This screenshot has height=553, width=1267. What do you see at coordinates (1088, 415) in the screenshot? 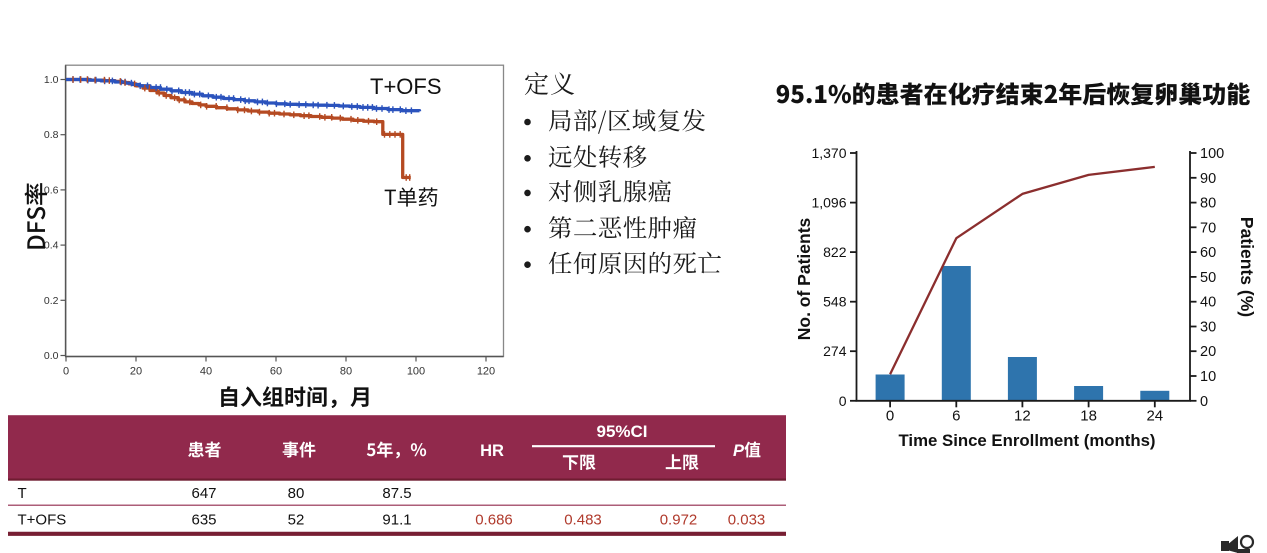
I see `svg-text: 18` at bounding box center [1088, 415].